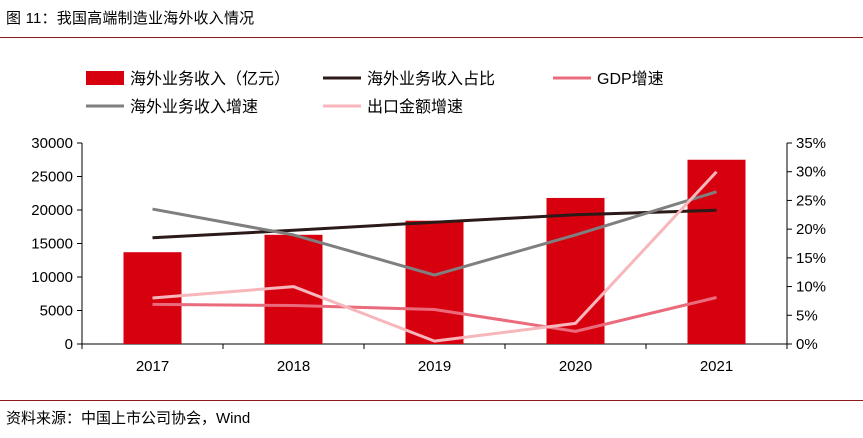  Describe the element at coordinates (128, 418) in the screenshot. I see `source-note: 资料来源：中国上市公司协会，Wind` at that location.